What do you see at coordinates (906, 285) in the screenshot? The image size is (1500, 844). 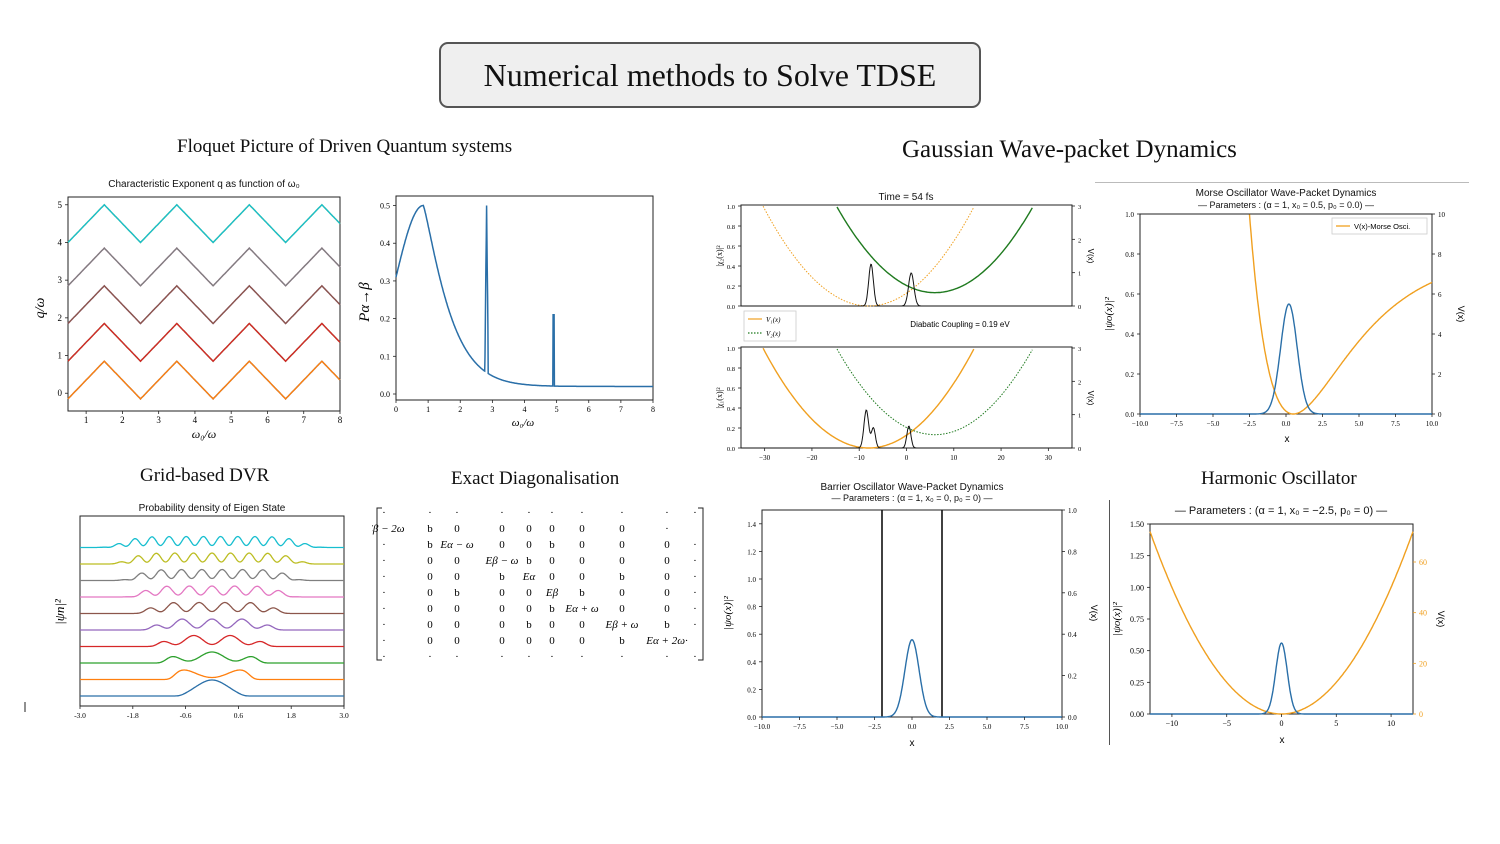 I see `top-packet` at bounding box center [906, 285].